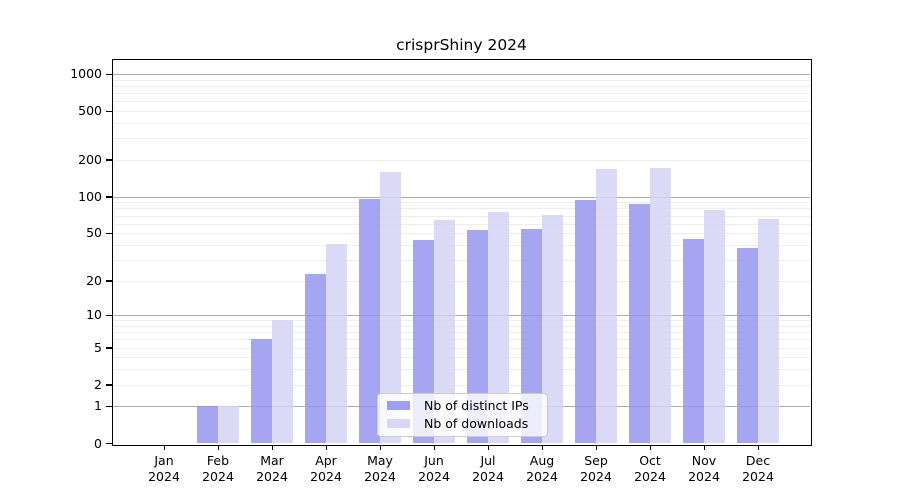  What do you see at coordinates (596, 468) in the screenshot?
I see `x-tick-label-sep: Sep 2024` at bounding box center [596, 468].